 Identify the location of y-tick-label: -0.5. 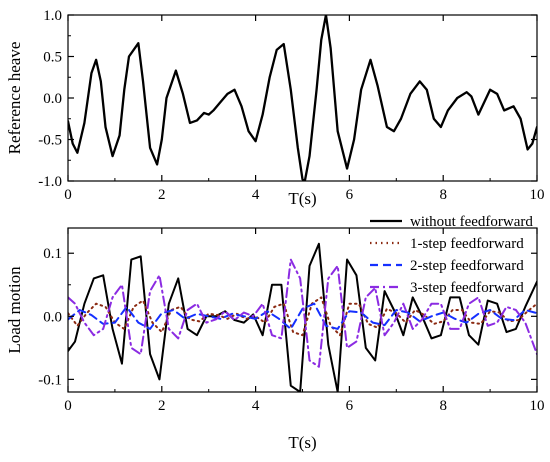
(50, 141).